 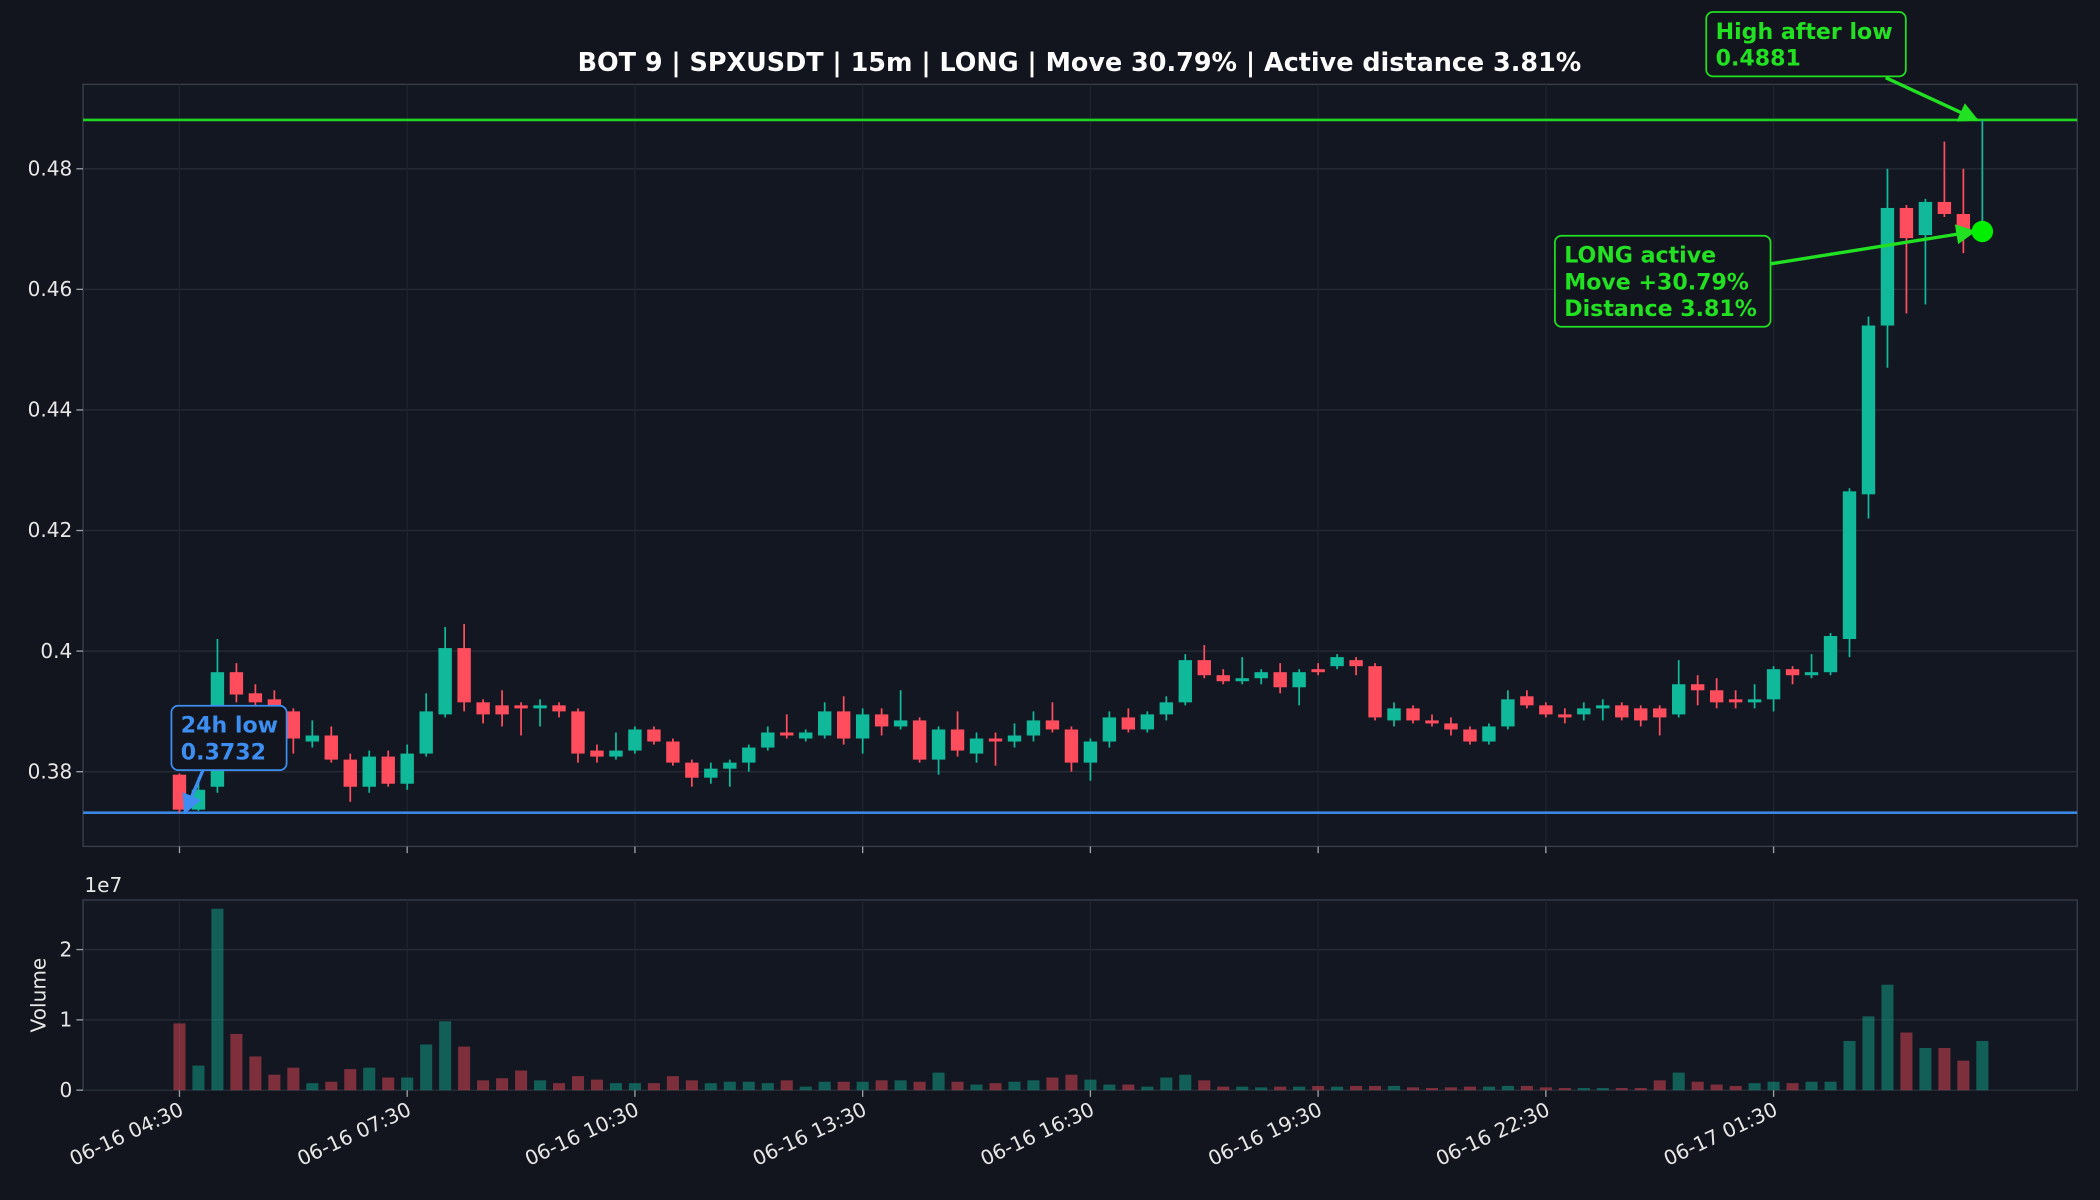 What do you see at coordinates (1656, 282) in the screenshot?
I see `annotation-text: Move +30.79%` at bounding box center [1656, 282].